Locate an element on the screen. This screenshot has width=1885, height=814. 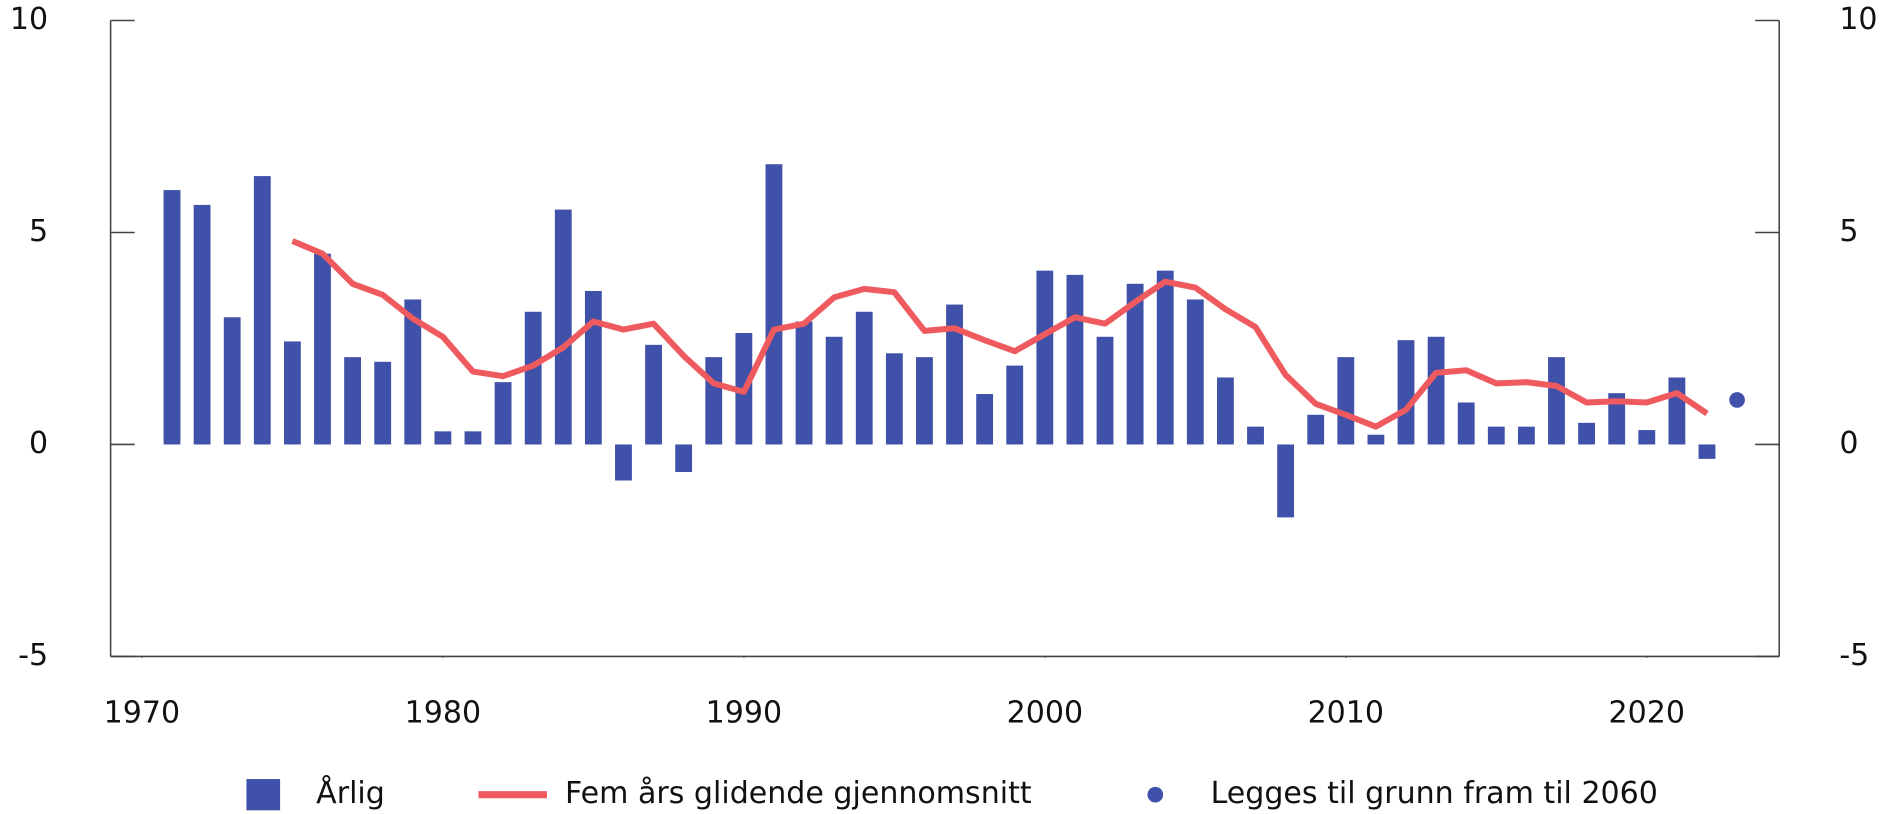
y2-tick-label: -5 is located at coordinates (1854, 655).